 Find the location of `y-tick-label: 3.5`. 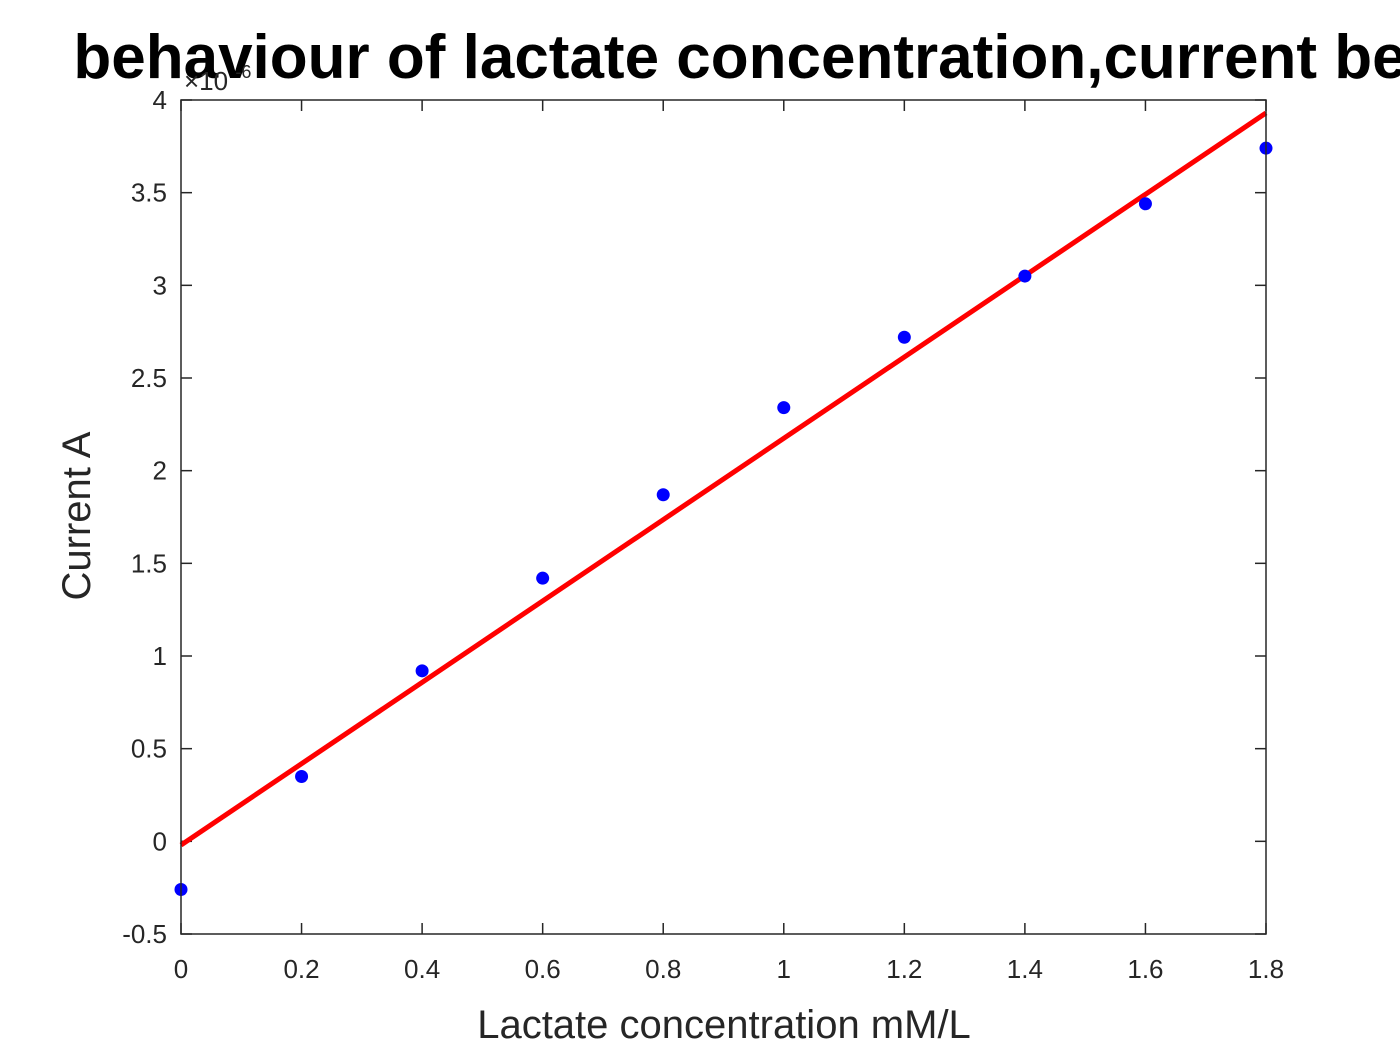

y-tick-label: 3.5 is located at coordinates (149, 193).